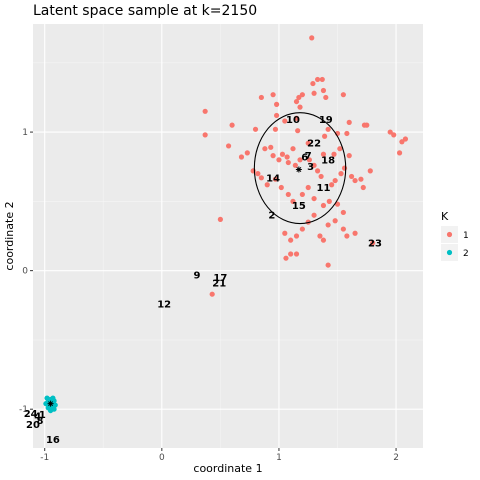  What do you see at coordinates (164, 304) in the screenshot?
I see `point-label: 12` at bounding box center [164, 304].